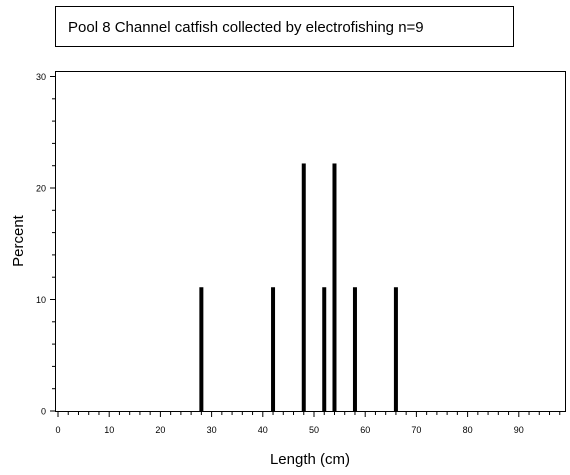 The height and width of the screenshot is (475, 570). I want to click on y-axis-label: Percent, so click(18, 240).